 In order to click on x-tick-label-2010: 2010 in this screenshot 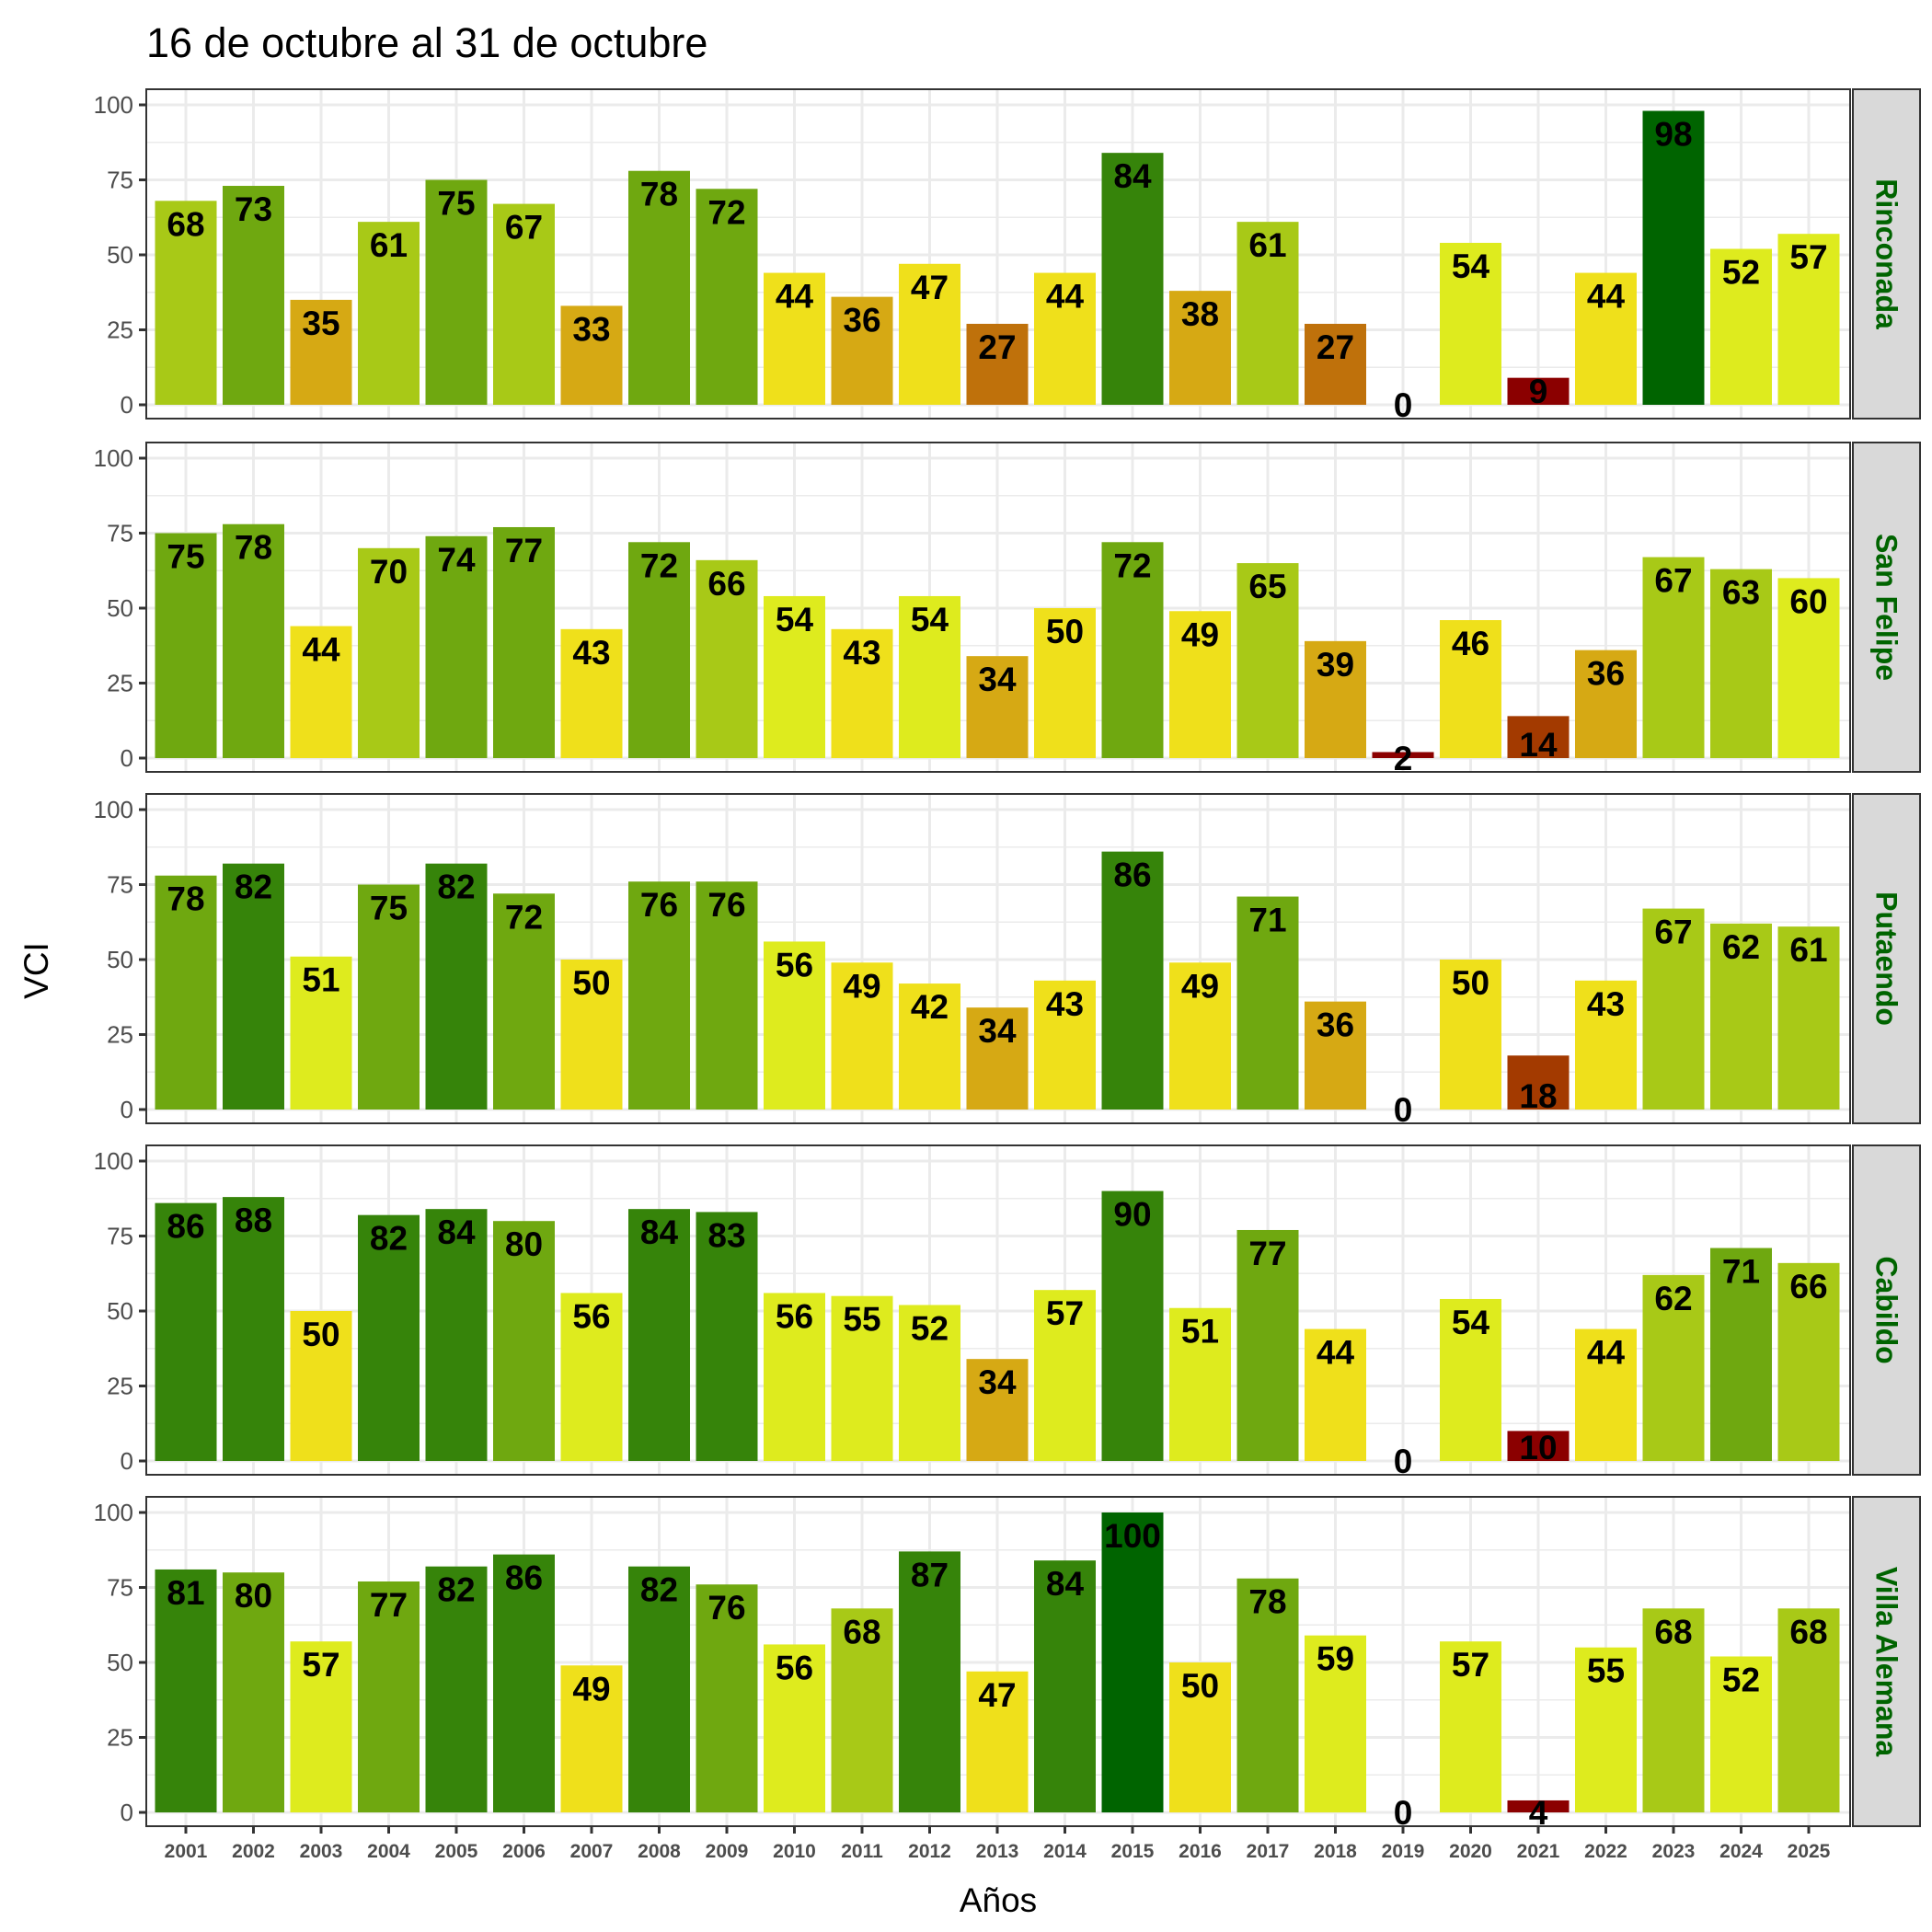, I will do `click(794, 1851)`.